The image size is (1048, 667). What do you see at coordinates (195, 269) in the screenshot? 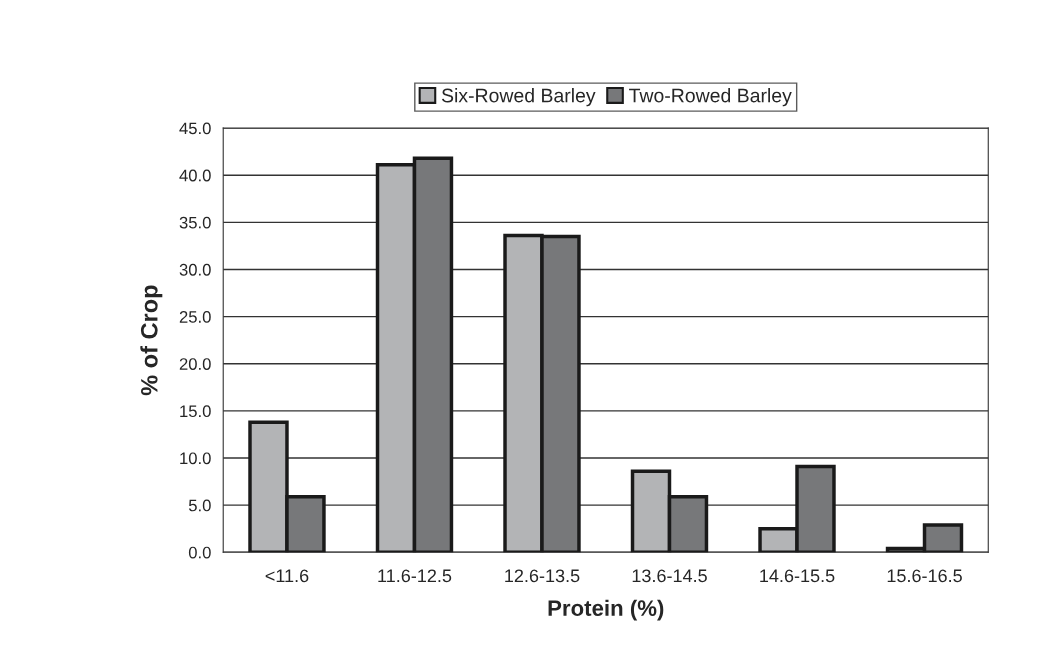
I see `y-tick-label: 30.0` at bounding box center [195, 269].